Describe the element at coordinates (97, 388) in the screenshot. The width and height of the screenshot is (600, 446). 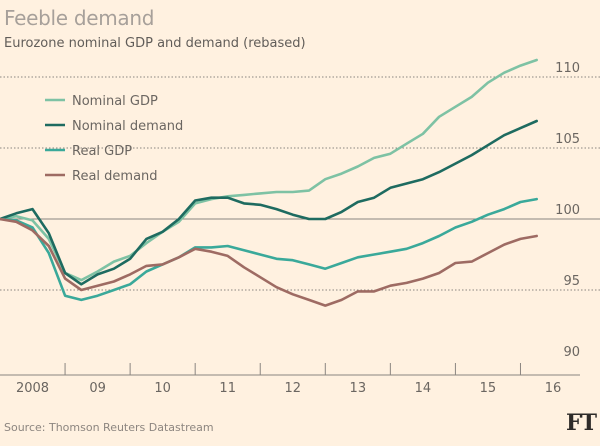
I see `x-tick-label-09: 09` at that location.